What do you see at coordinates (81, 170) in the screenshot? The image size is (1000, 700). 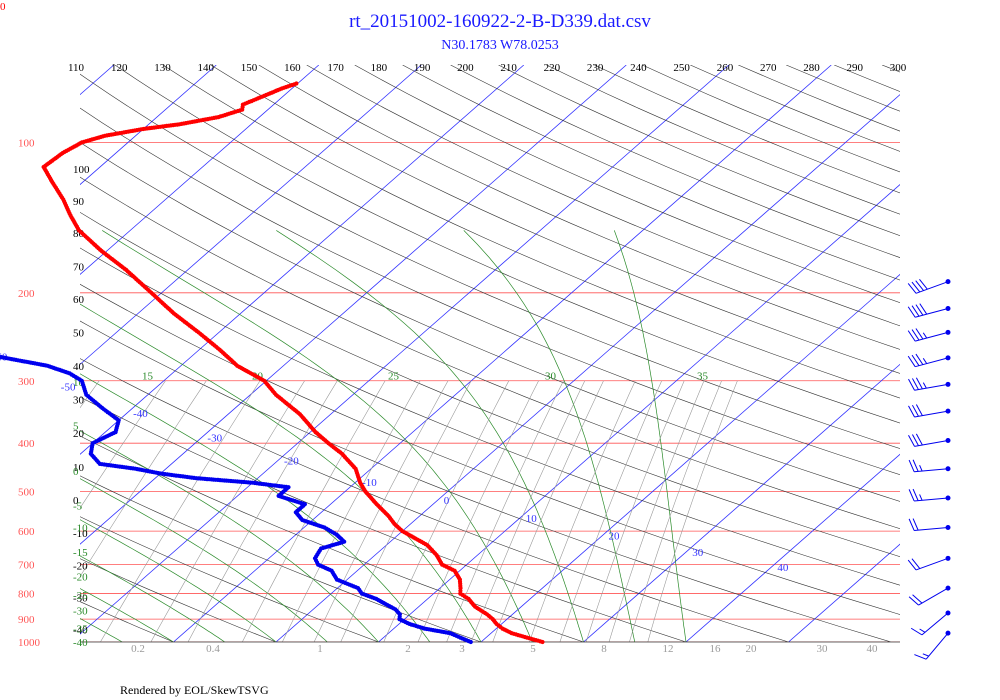 I see `theta-left-label: 100` at bounding box center [81, 170].